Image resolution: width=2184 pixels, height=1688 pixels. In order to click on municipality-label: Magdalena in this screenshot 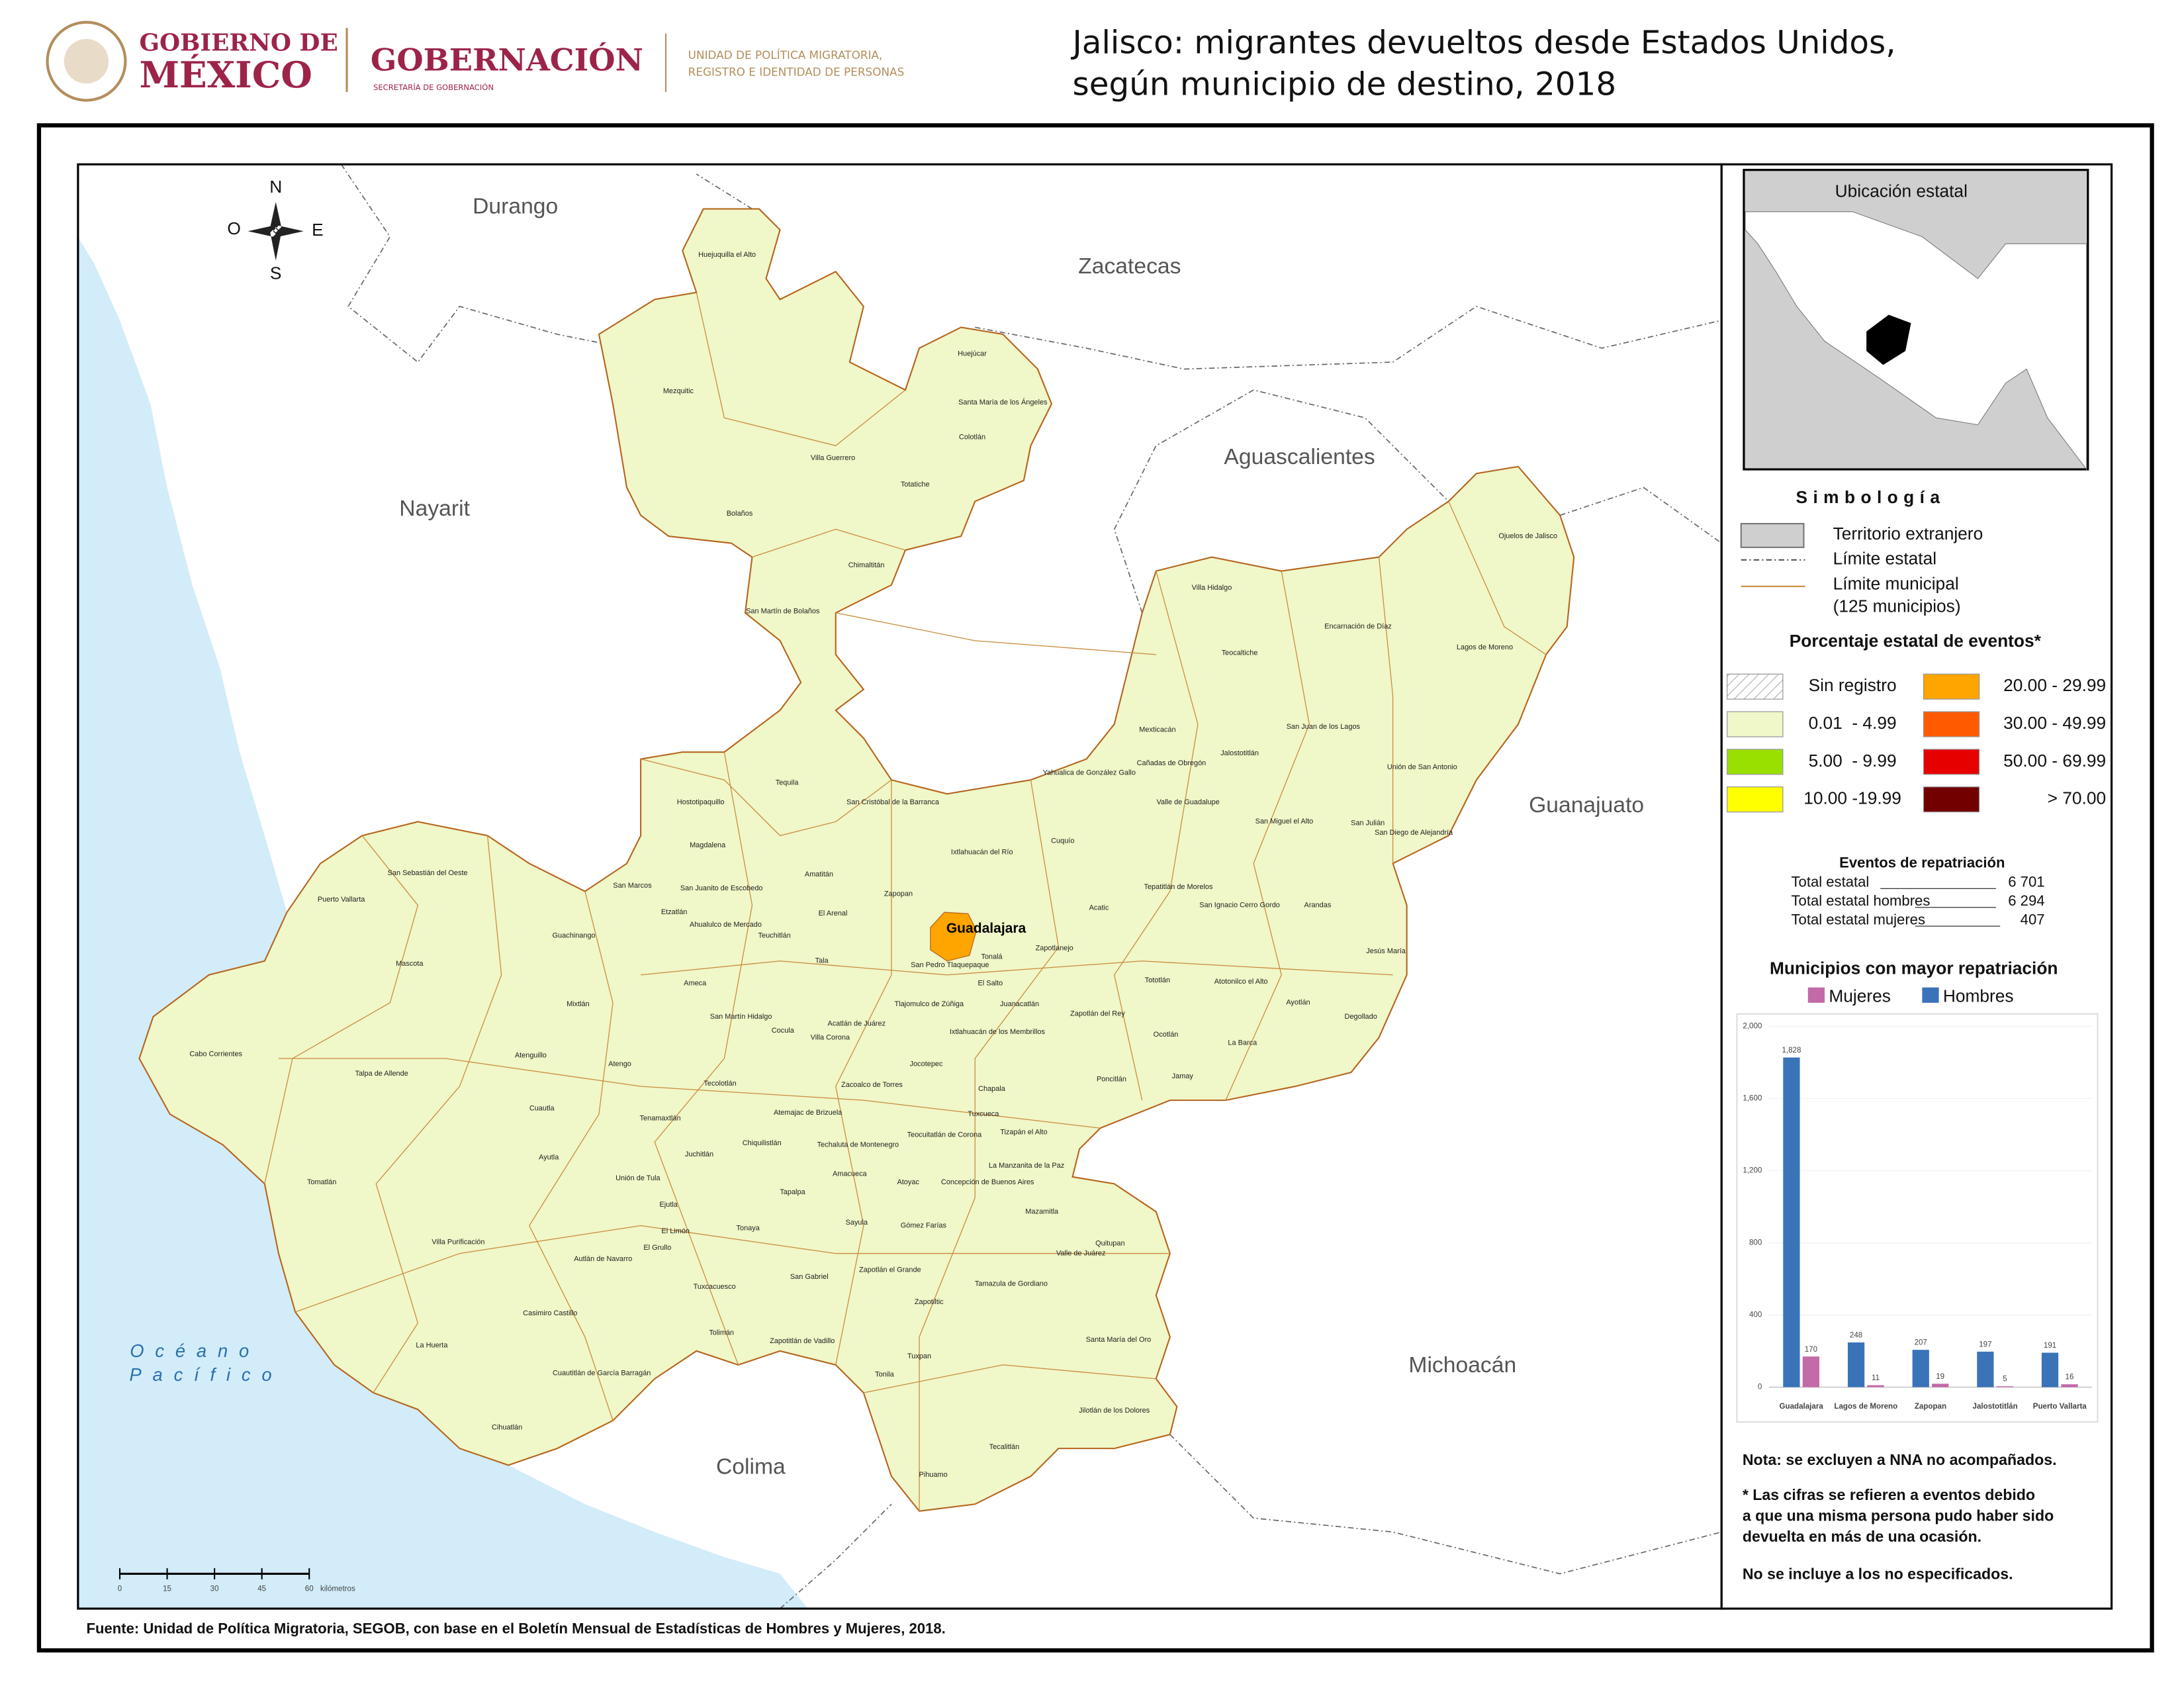, I will do `click(708, 845)`.